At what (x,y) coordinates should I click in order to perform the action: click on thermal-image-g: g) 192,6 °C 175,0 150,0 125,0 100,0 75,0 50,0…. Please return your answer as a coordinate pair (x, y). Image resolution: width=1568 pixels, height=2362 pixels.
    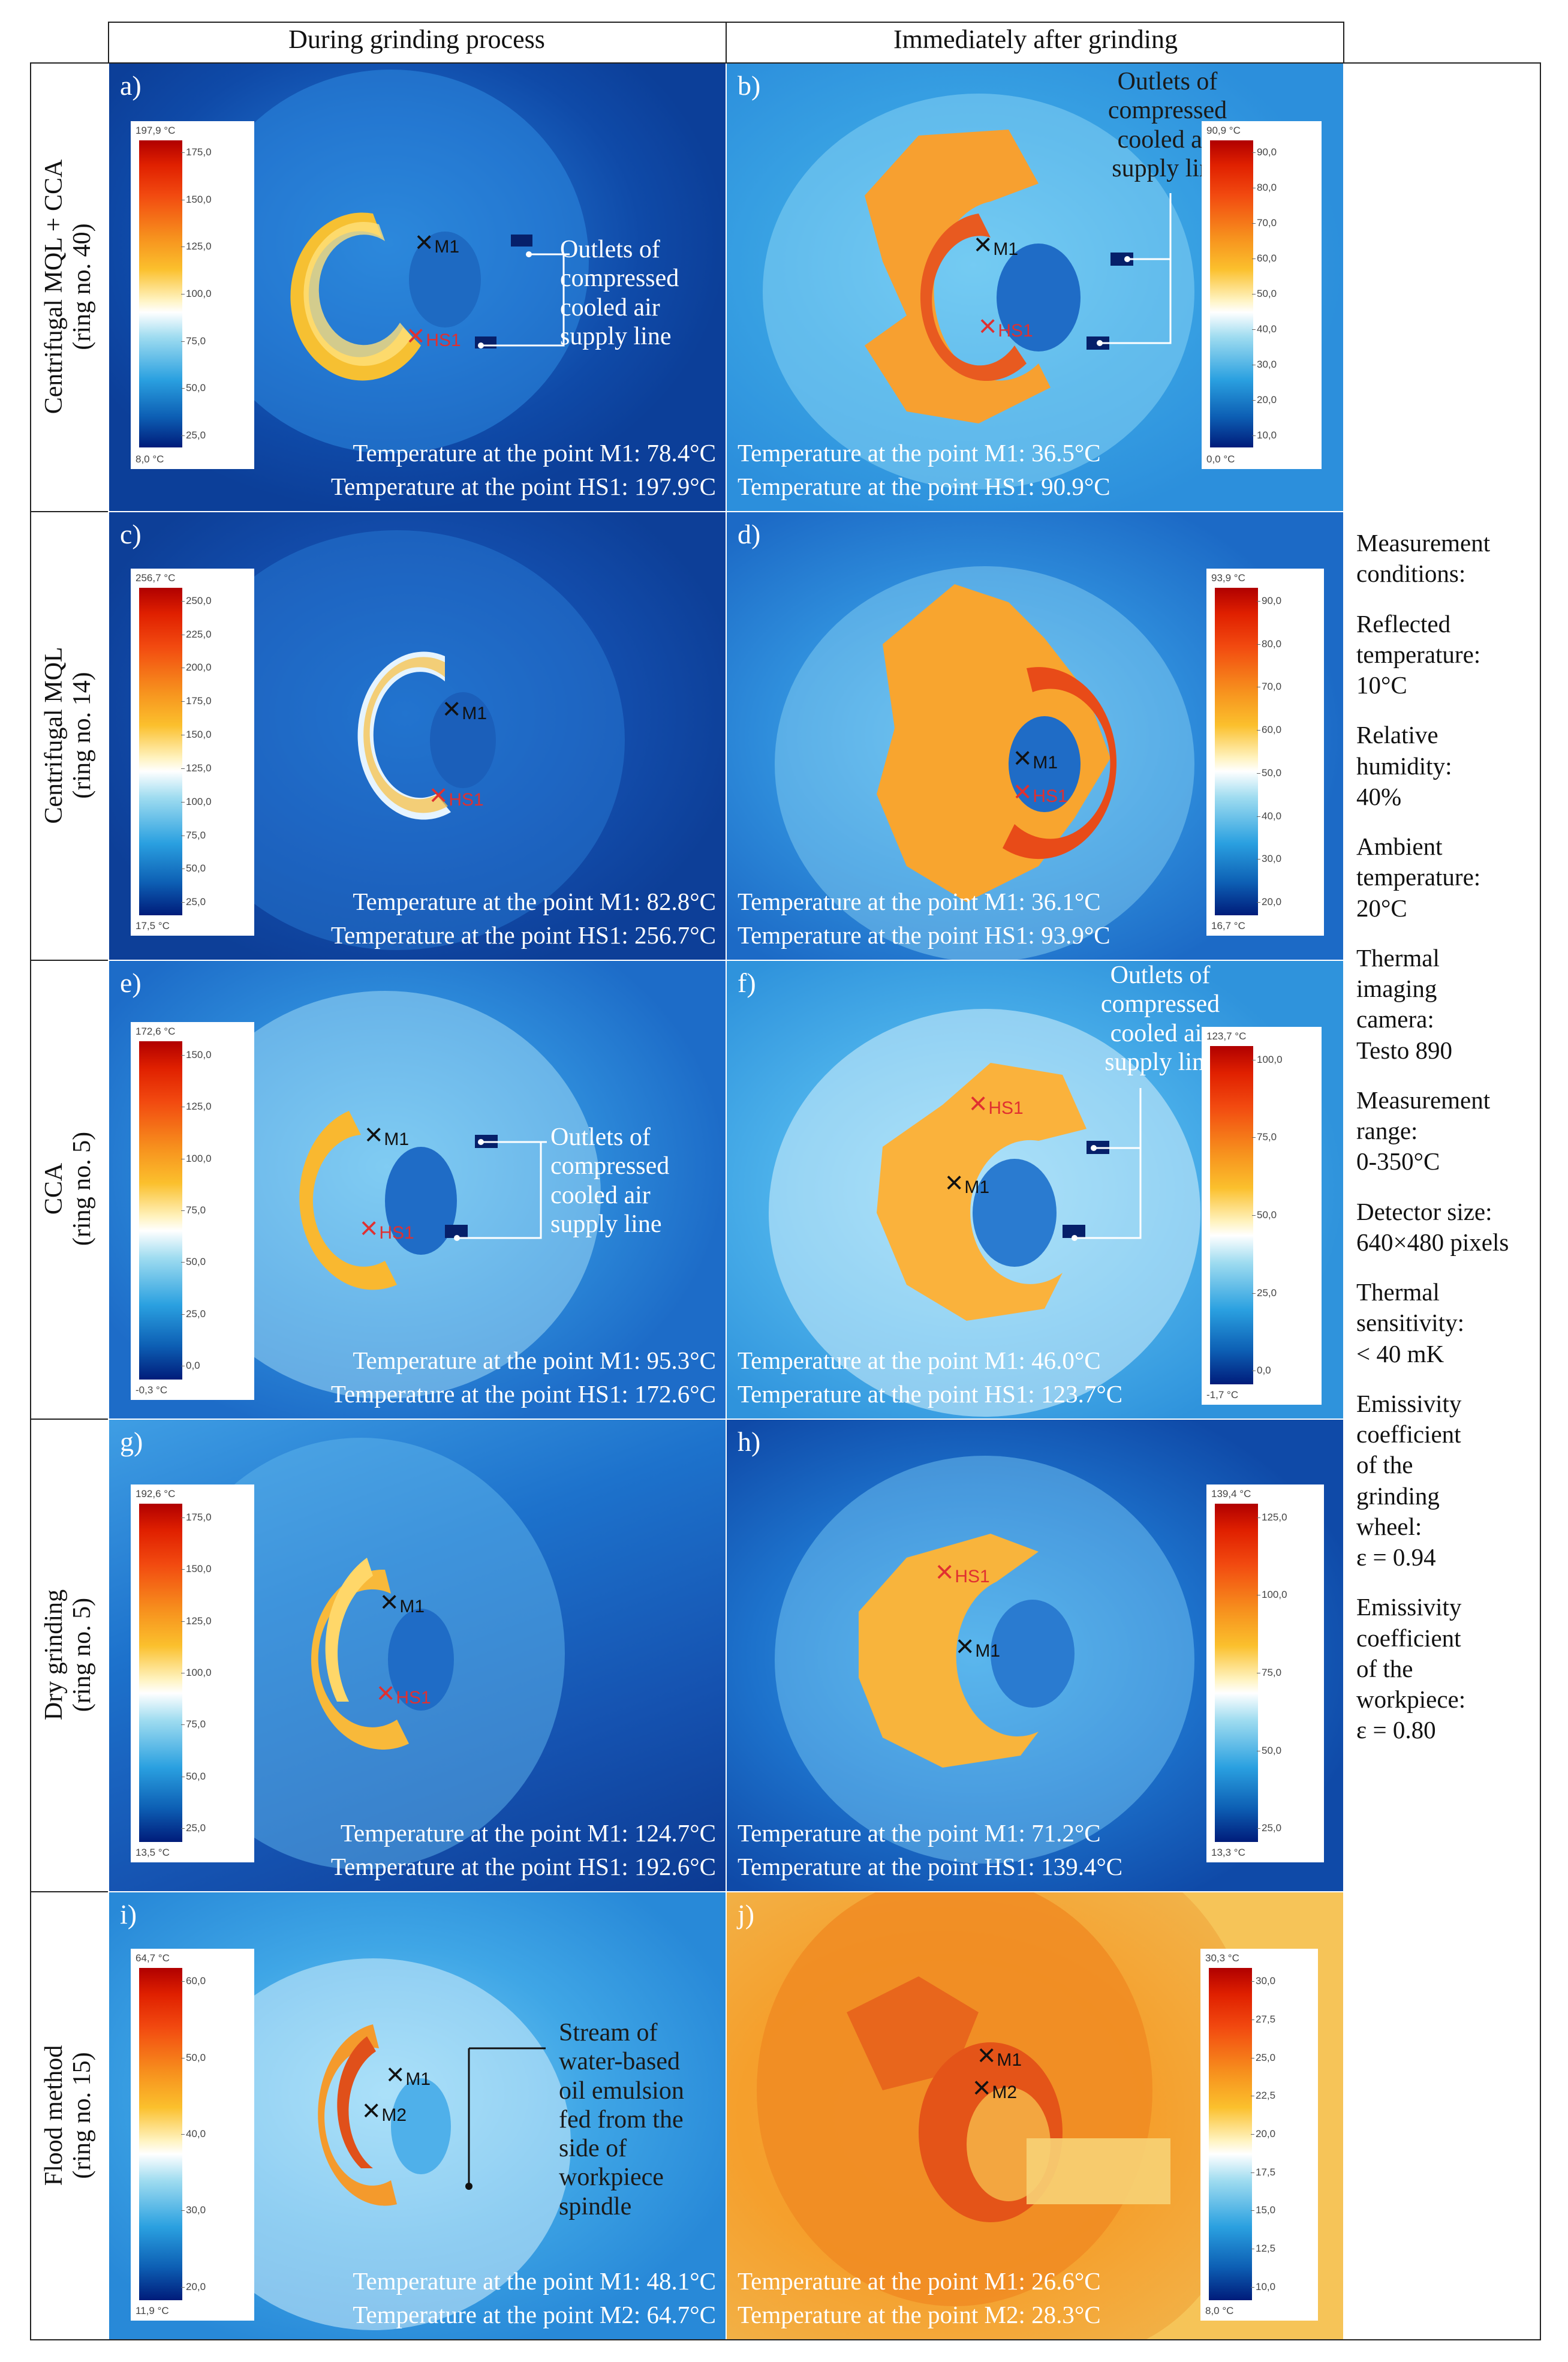
    Looking at the image, I should click on (417, 1655).